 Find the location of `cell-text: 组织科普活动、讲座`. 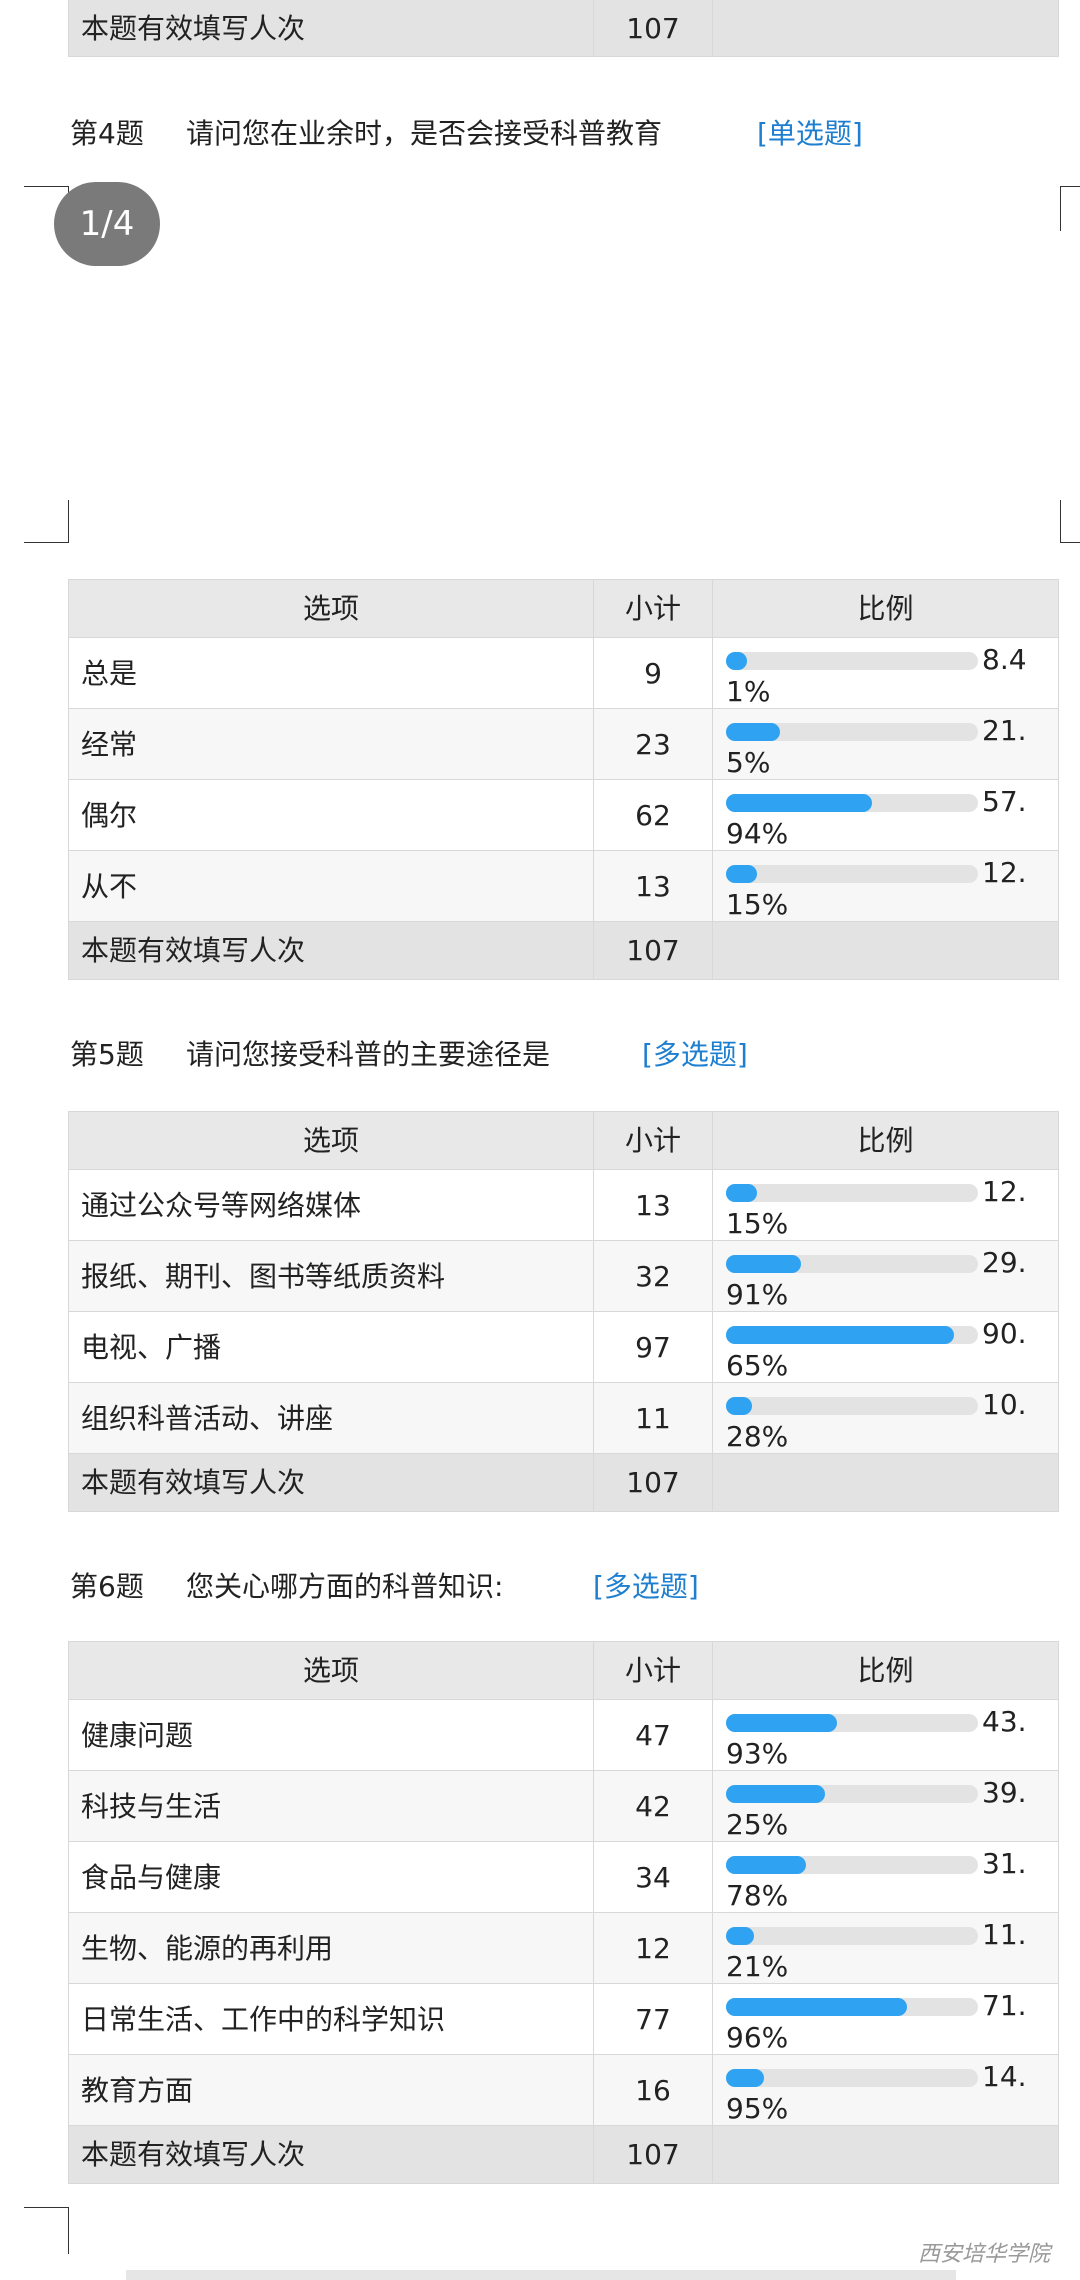

cell-text: 组织科普活动、讲座 is located at coordinates (207, 1418).